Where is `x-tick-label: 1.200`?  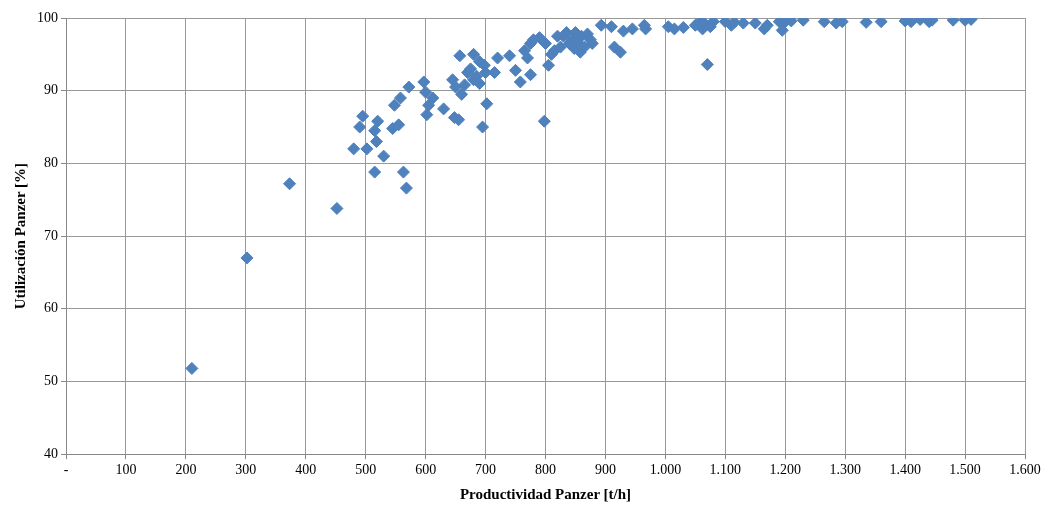
x-tick-label: 1.200 is located at coordinates (785, 470).